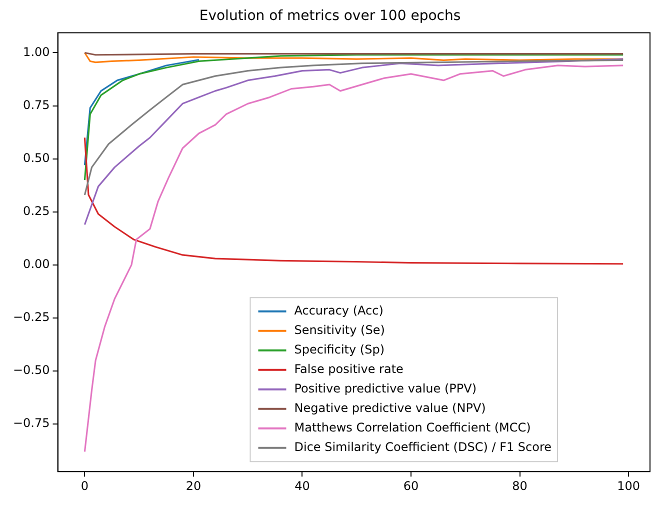 Image resolution: width=664 pixels, height=507 pixels. Describe the element at coordinates (349, 369) in the screenshot. I see `legend-label: False positive rate` at that location.